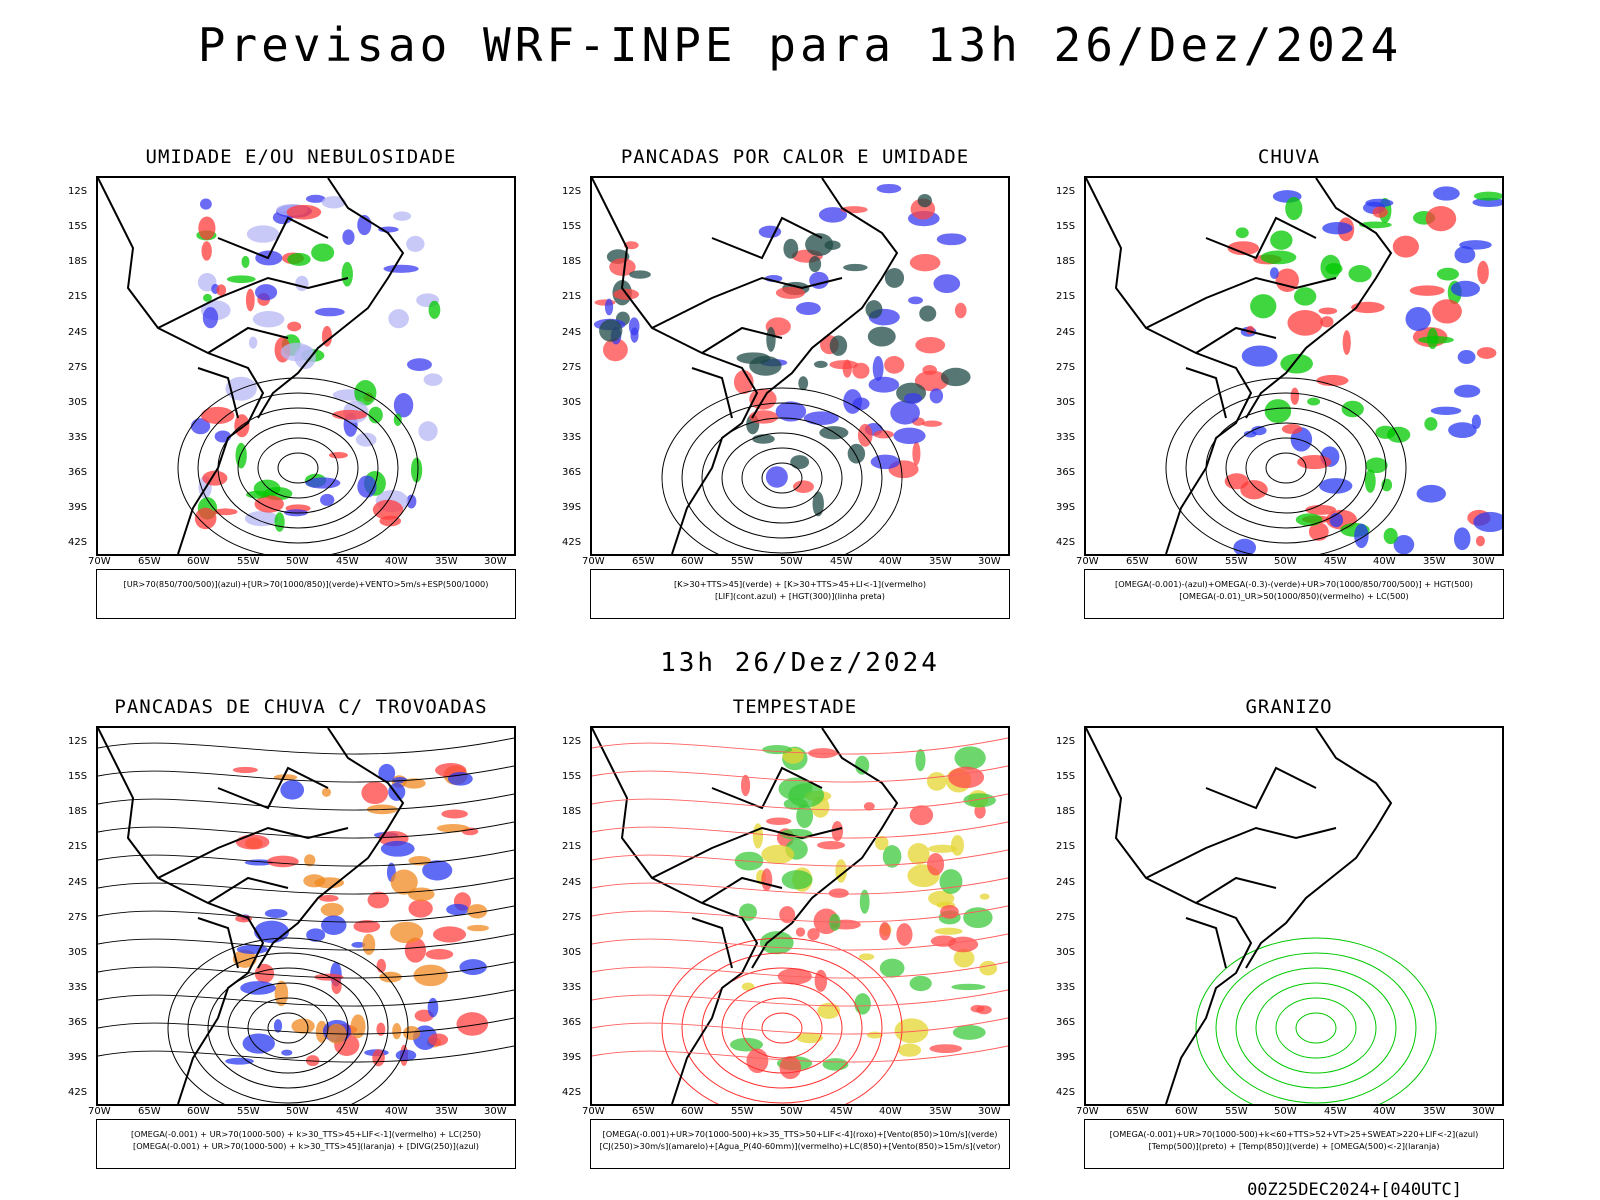  Describe the element at coordinates (78, 741) in the screenshot. I see `lat-tick-label: 12S` at that location.